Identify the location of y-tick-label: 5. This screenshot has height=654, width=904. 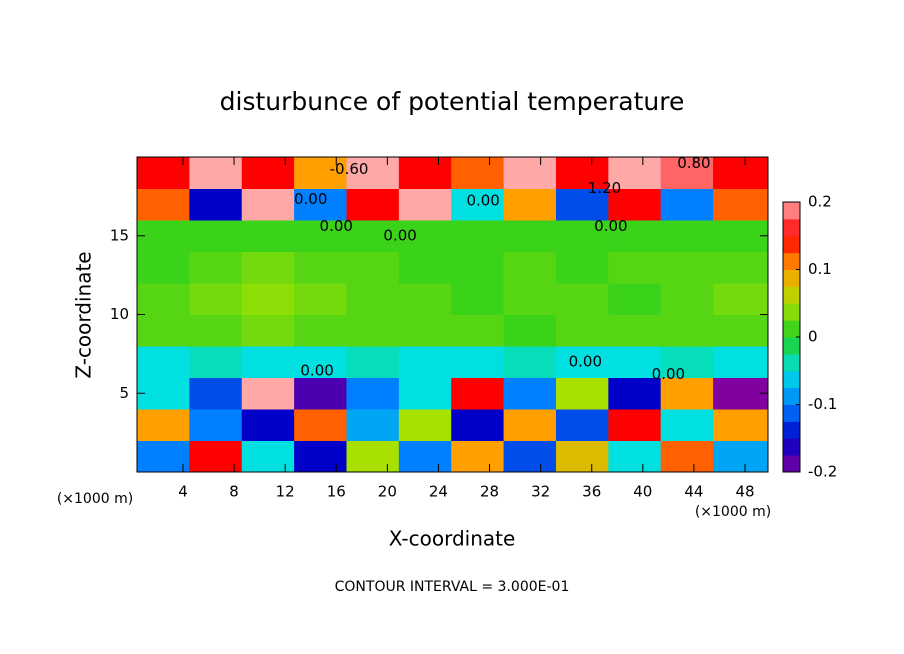
(124, 393).